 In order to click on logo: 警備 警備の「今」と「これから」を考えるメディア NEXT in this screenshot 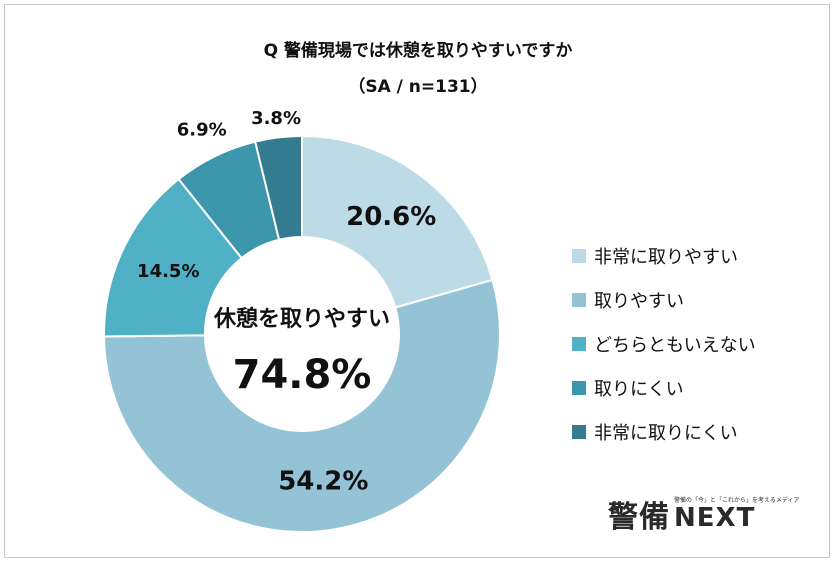, I will do `click(703, 514)`.